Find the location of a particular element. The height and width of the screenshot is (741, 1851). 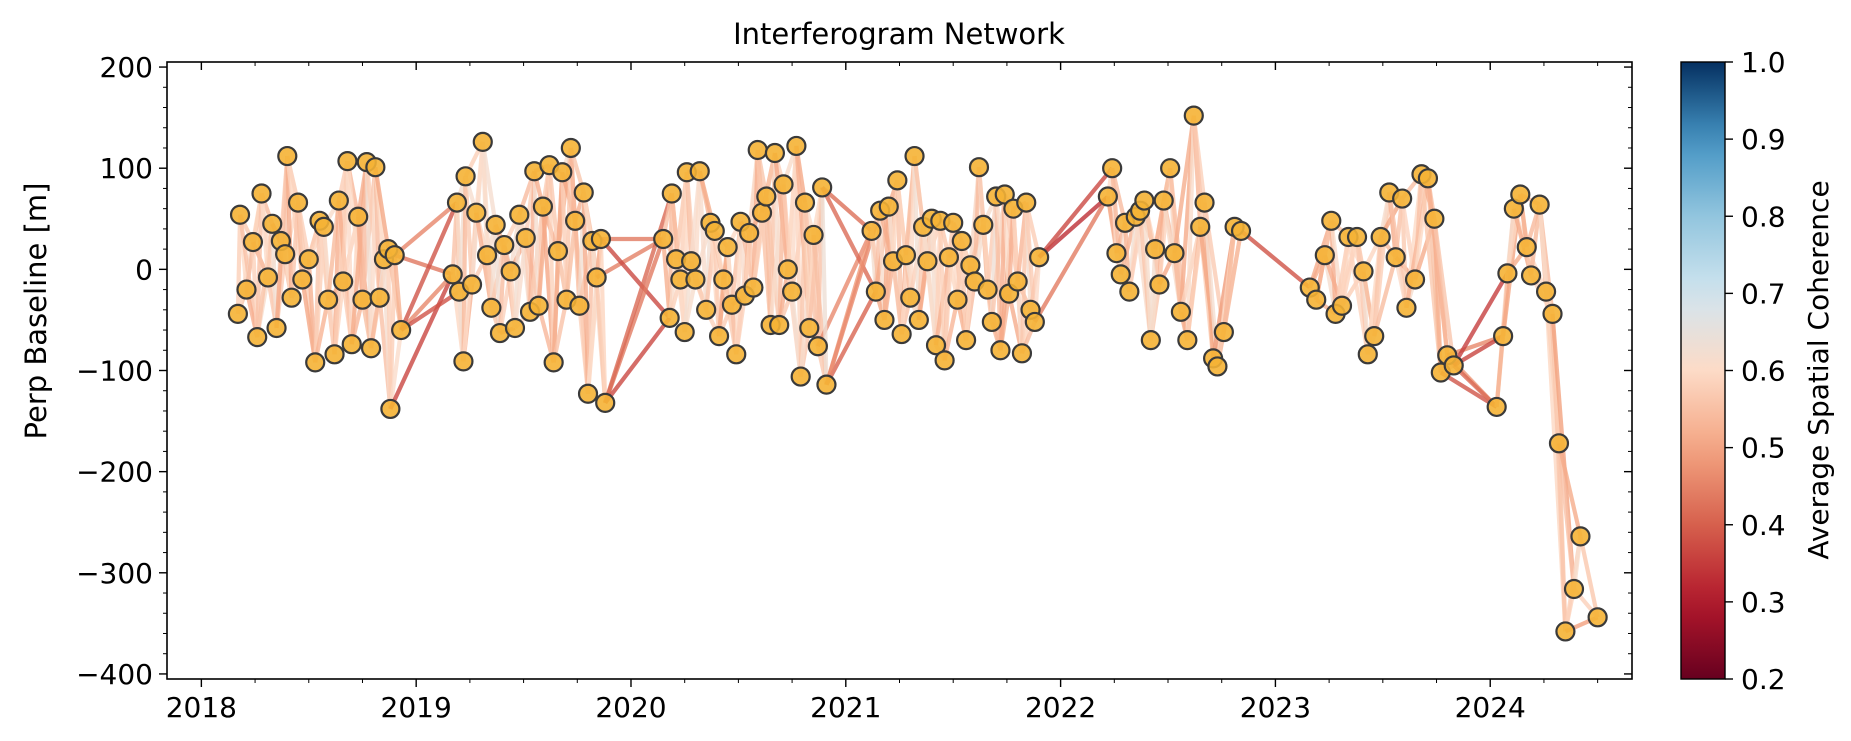

y-tick-label: 200 is located at coordinates (126, 67).